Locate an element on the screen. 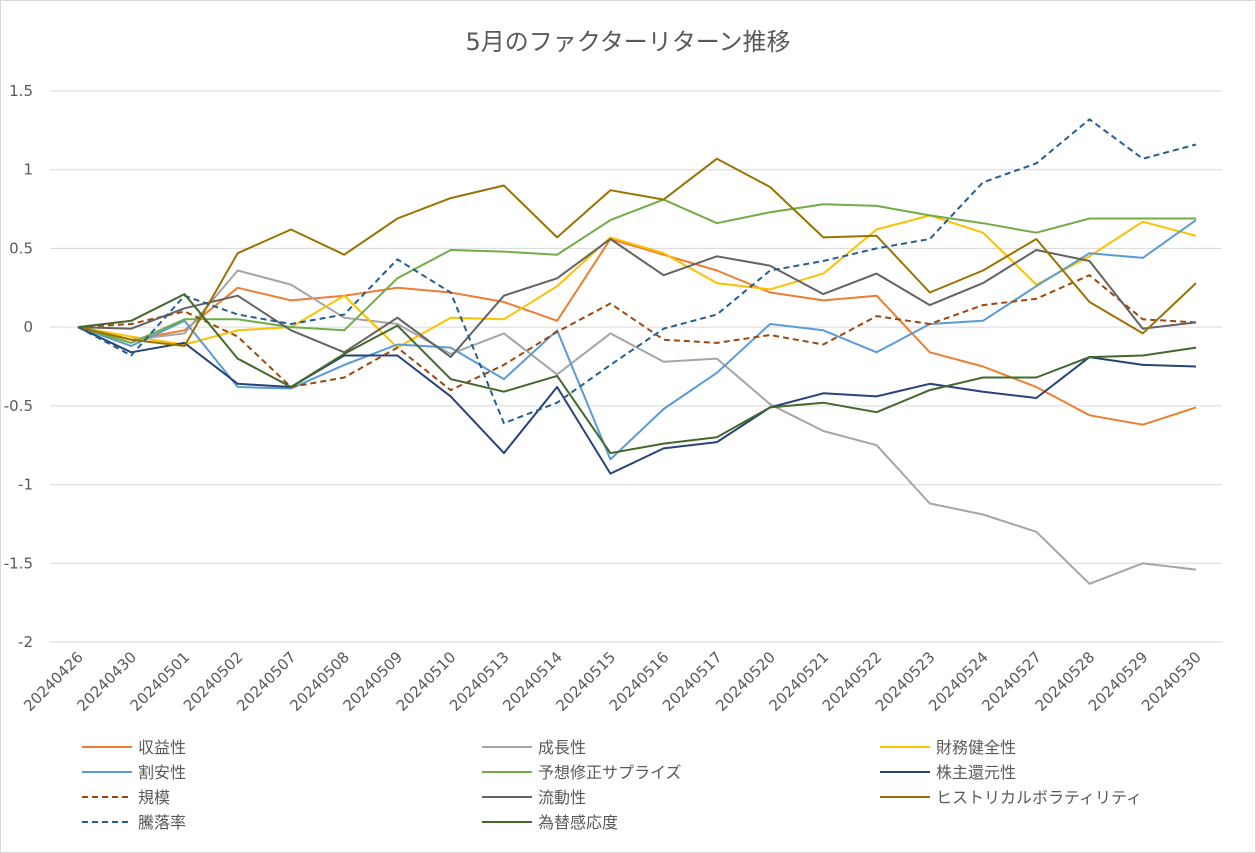 The height and width of the screenshot is (853, 1256). legend-label: 収益性 is located at coordinates (162, 747).